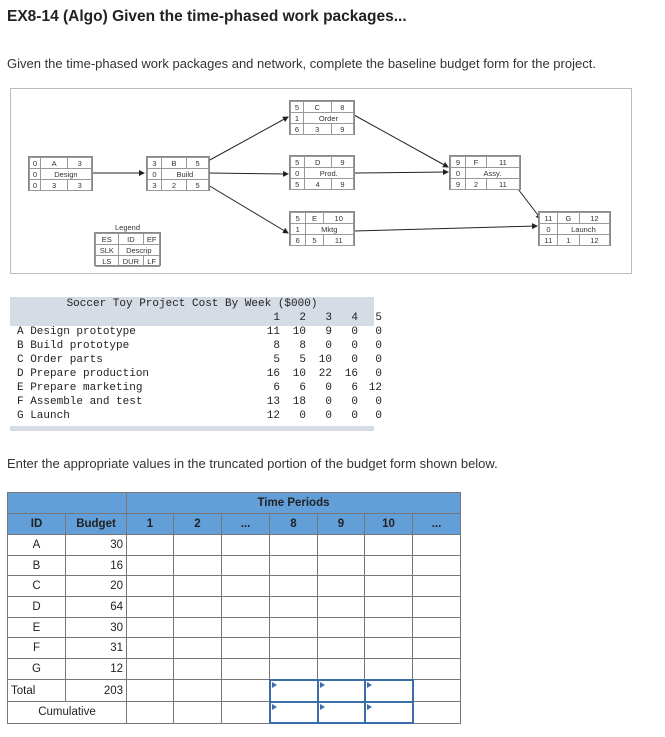 Image resolution: width=665 pixels, height=737 pixels. What do you see at coordinates (196, 333) in the screenshot?
I see `cost-row: A Design prototype 11 10 9 0 0` at bounding box center [196, 333].